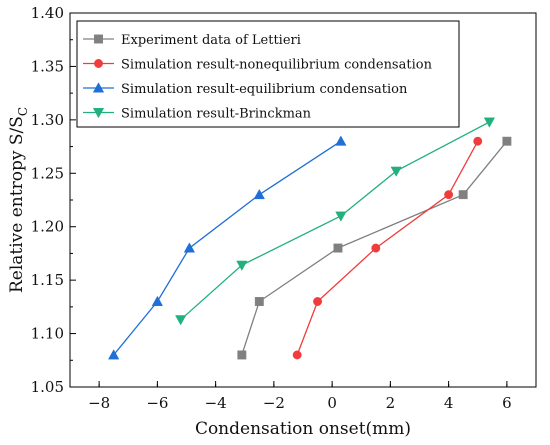 This screenshot has width=550, height=445. What do you see at coordinates (274, 403) in the screenshot?
I see `x-tick-label: −2` at bounding box center [274, 403].